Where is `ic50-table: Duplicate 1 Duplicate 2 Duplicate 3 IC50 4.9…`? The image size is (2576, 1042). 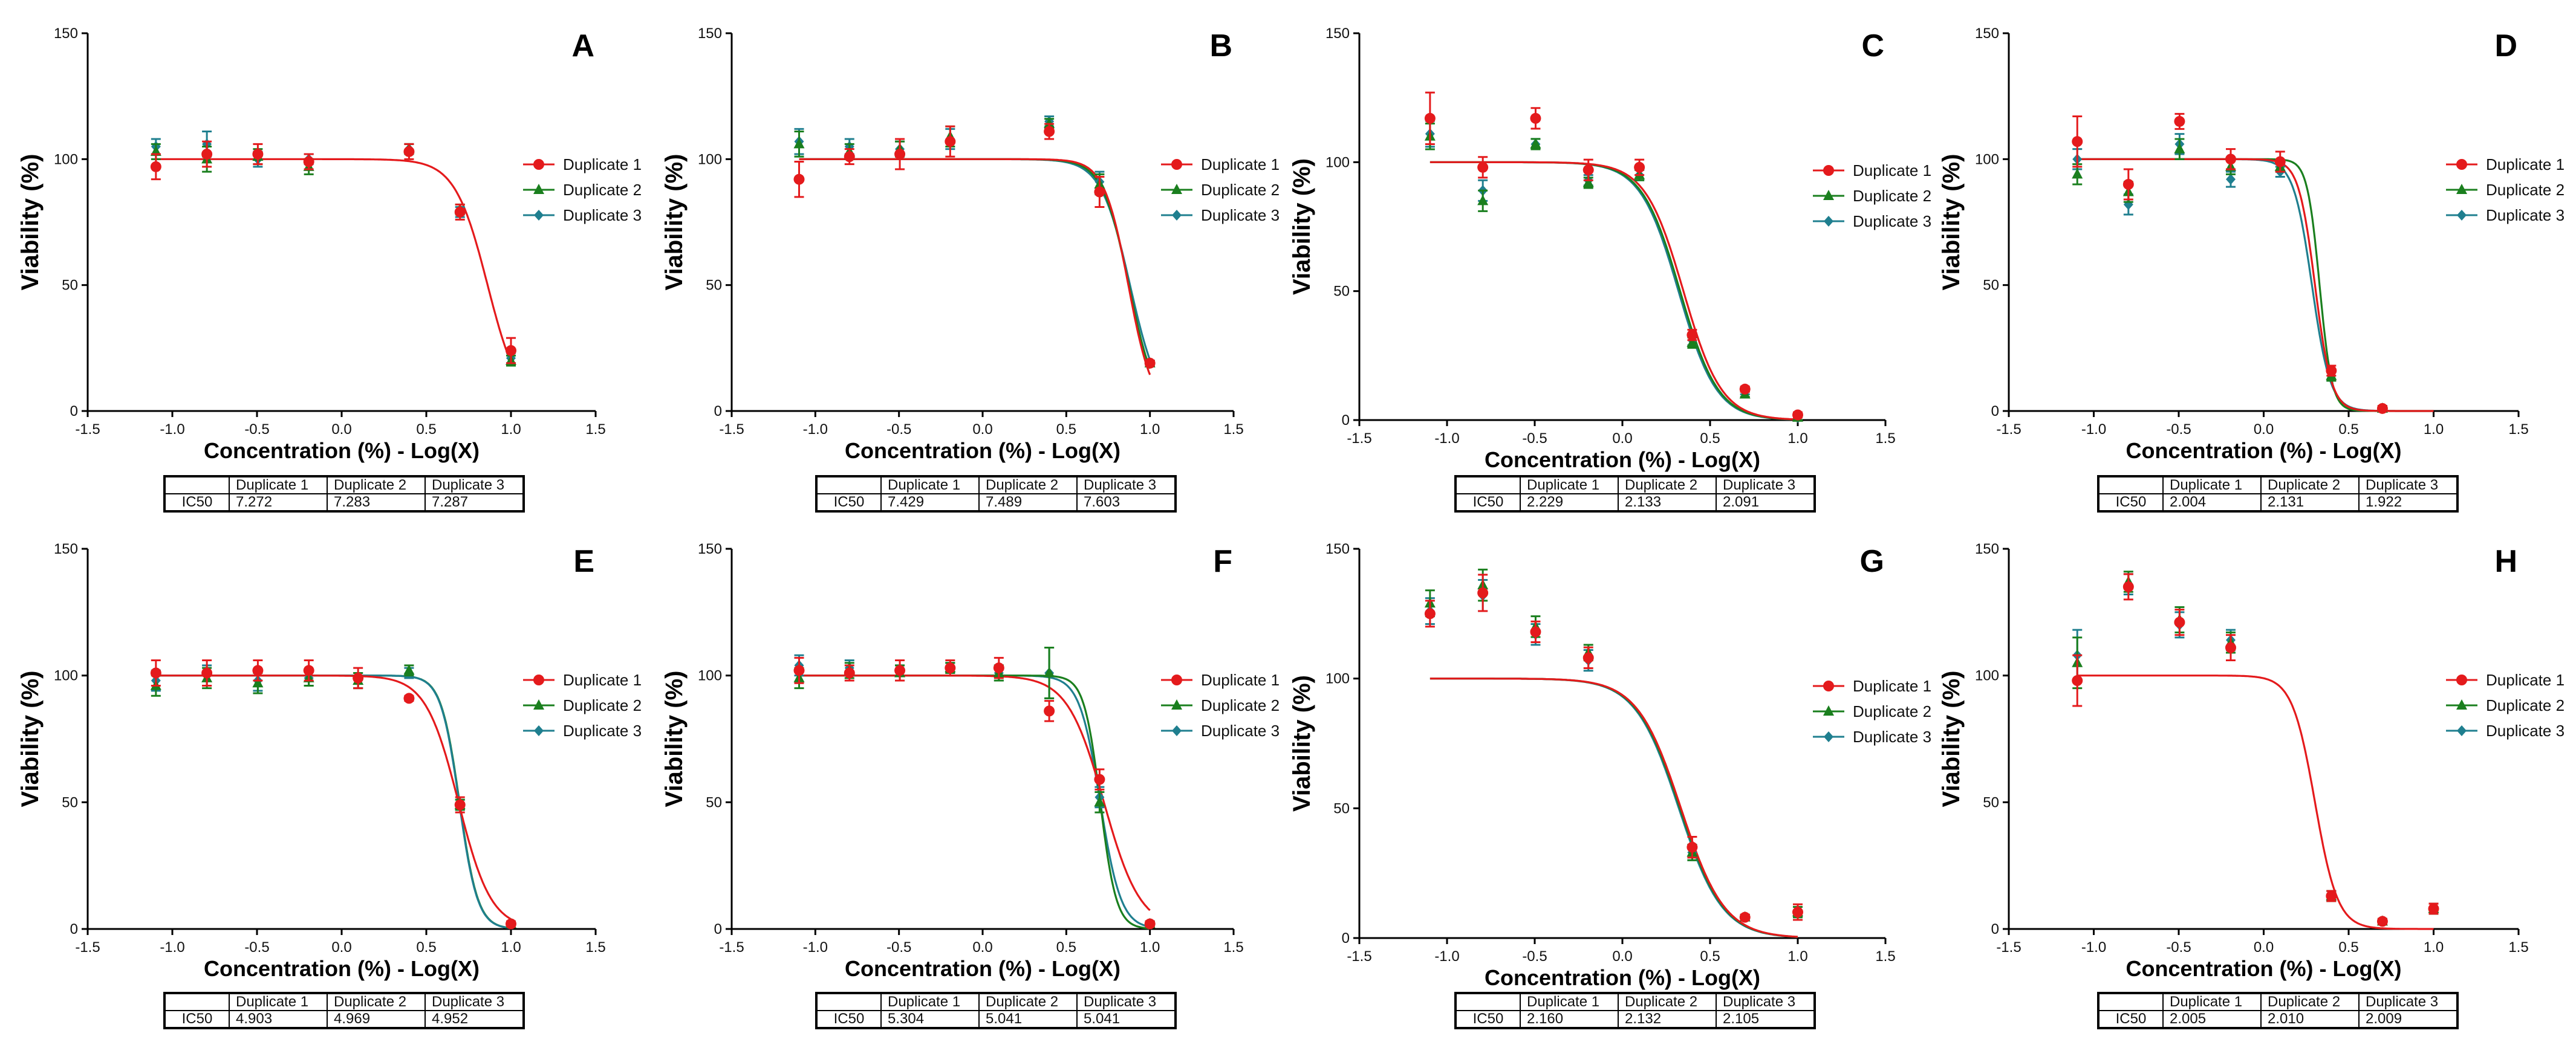 ic50-table: Duplicate 1 Duplicate 2 Duplicate 3 IC50 4.9… is located at coordinates (344, 1010).